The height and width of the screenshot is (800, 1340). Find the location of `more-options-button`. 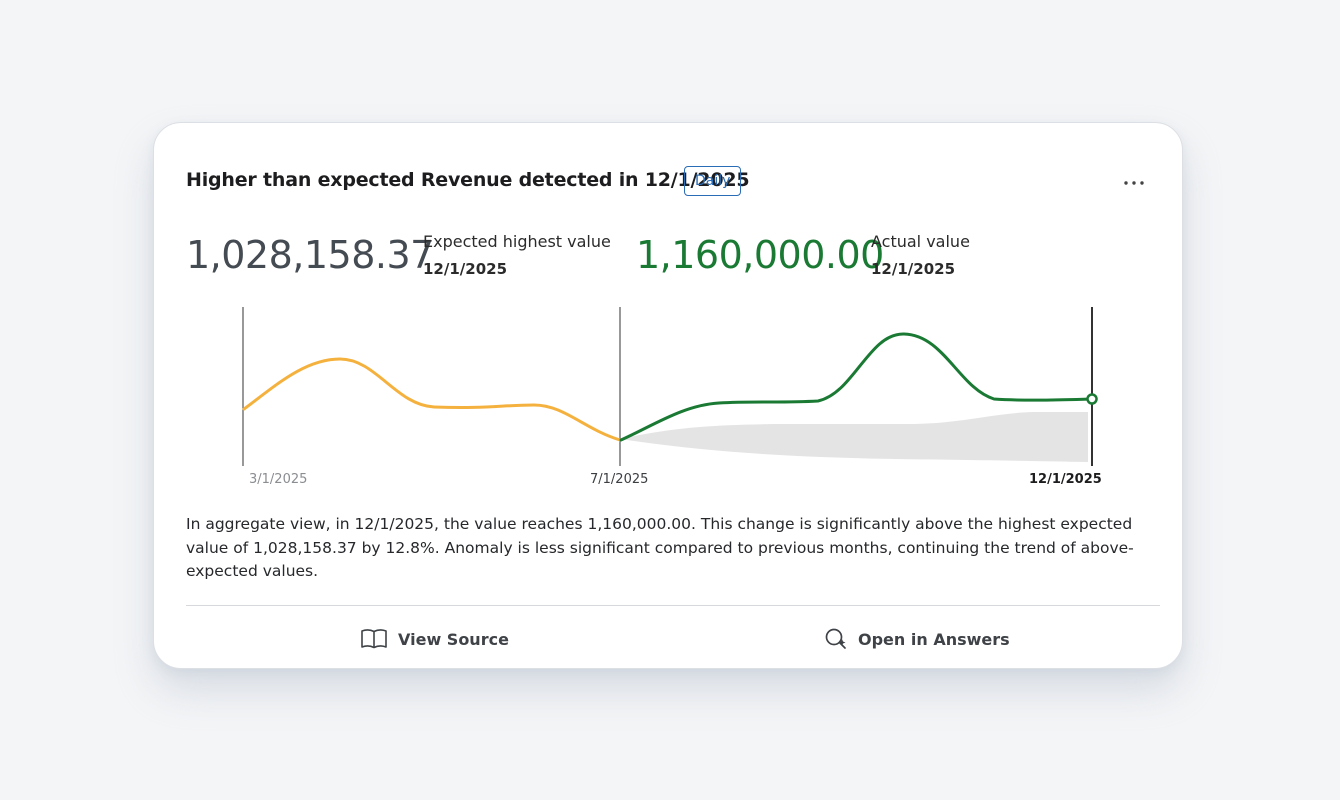

more-options-button is located at coordinates (1135, 181).